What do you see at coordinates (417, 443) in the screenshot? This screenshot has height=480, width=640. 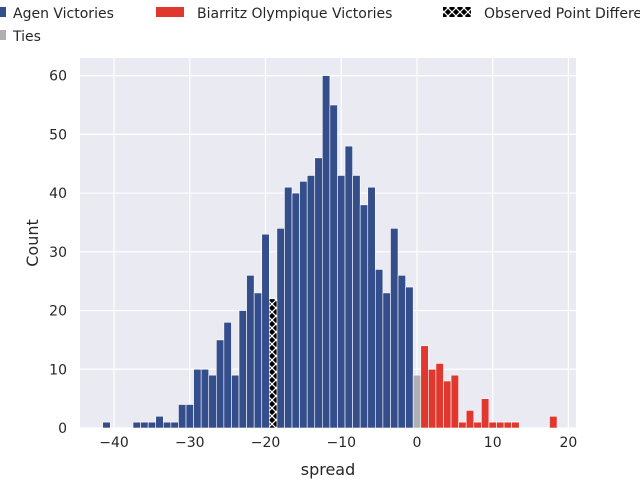 I see `x-tick-label: 0` at bounding box center [417, 443].